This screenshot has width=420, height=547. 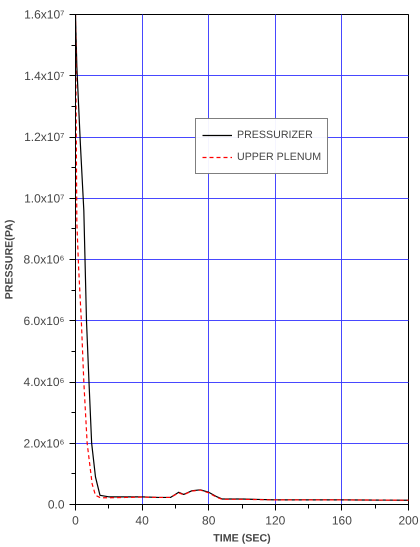 I want to click on y-tick-label: 0.0, so click(x=56, y=505).